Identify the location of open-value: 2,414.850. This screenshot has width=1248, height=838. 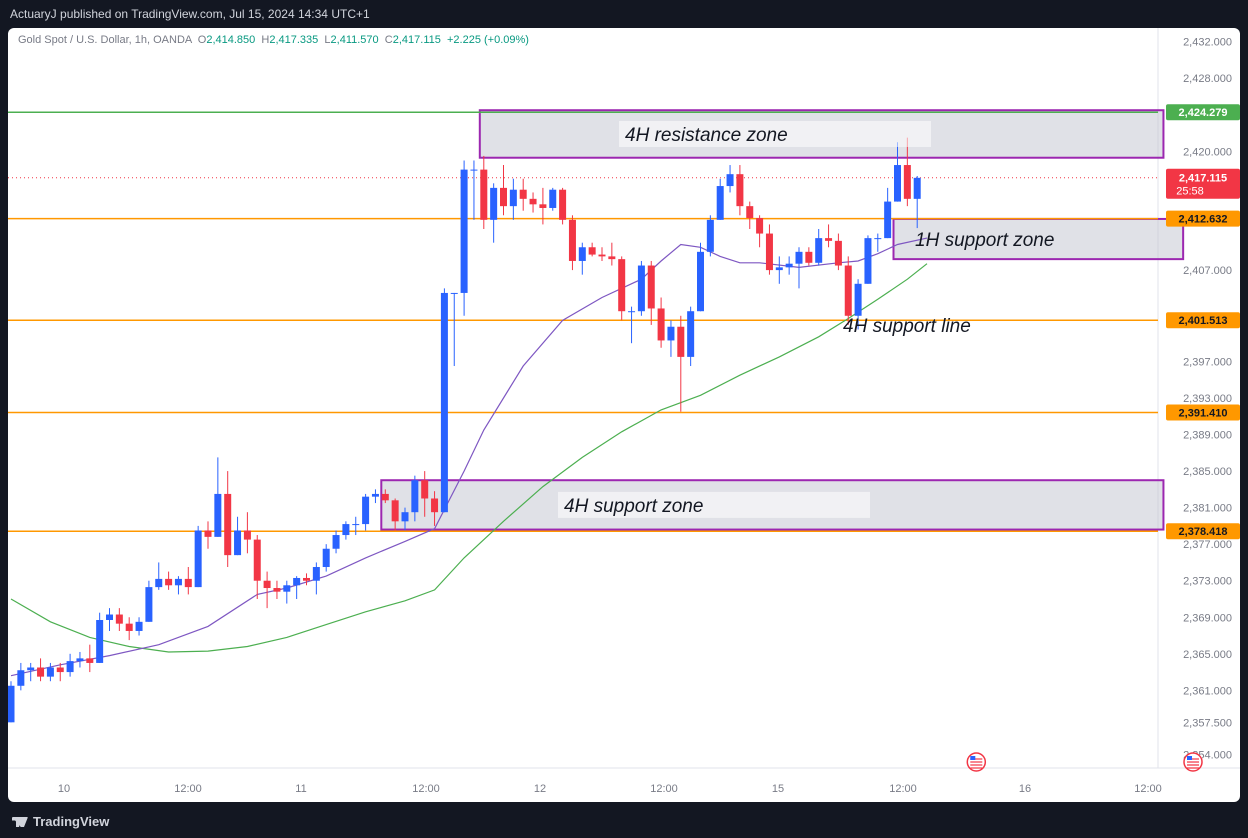
(231, 40).